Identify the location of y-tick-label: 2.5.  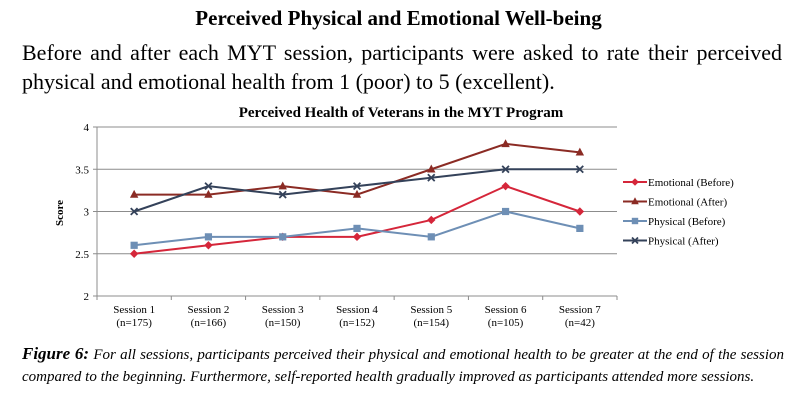
(82, 255).